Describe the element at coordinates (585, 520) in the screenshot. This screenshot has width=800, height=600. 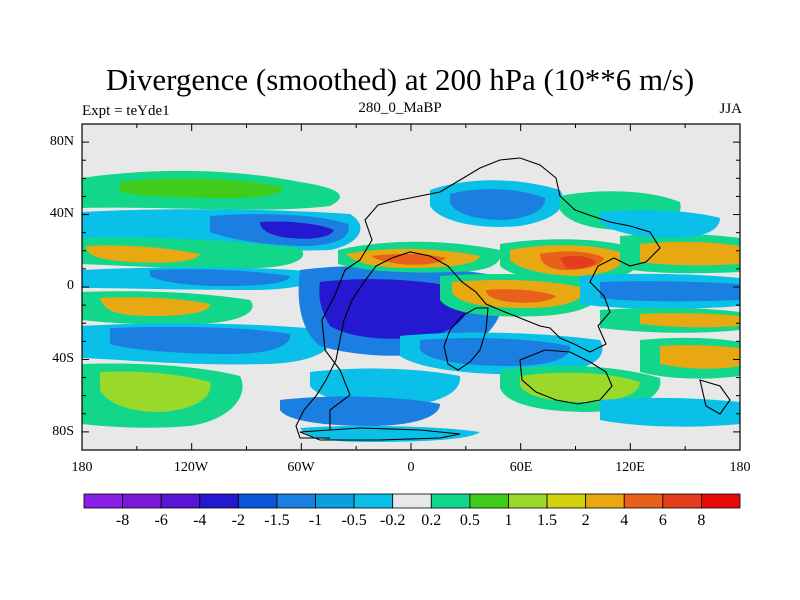
I see `colorbar-label: 2` at that location.